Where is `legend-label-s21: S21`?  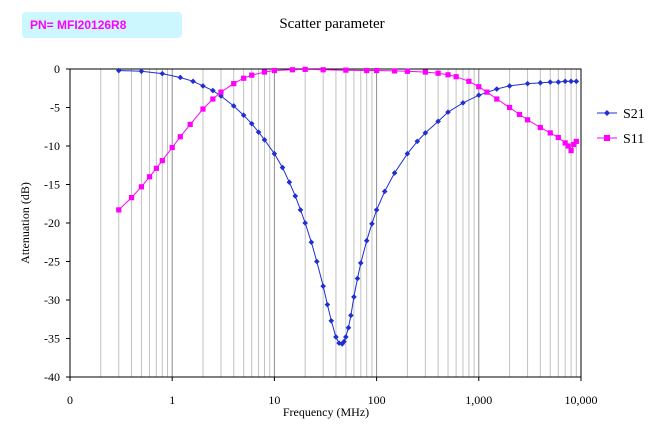 legend-label-s21: S21 is located at coordinates (634, 114).